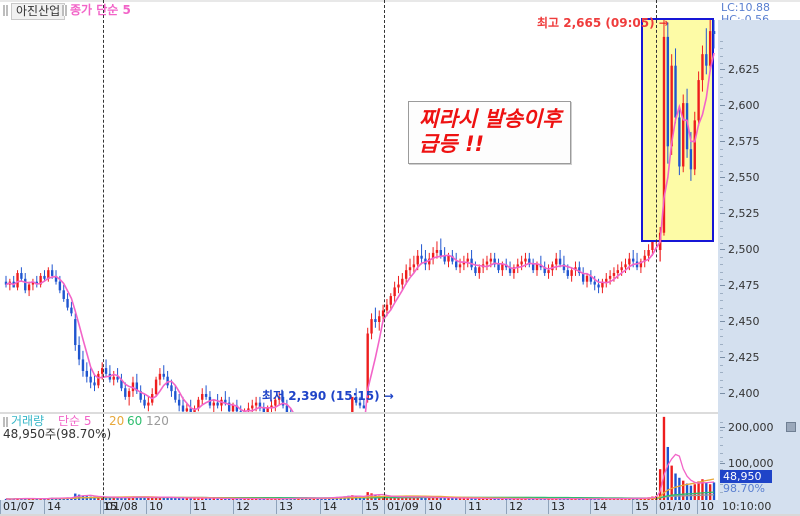 The height and width of the screenshot is (516, 800). Describe the element at coordinates (359, 457) in the screenshot. I see `volume-chart-plot` at that location.